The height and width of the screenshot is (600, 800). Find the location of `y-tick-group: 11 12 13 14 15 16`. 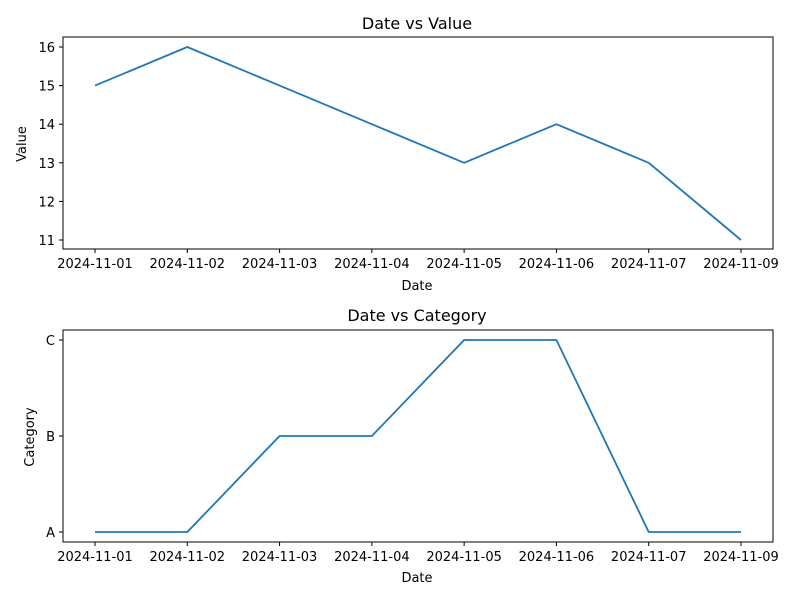

y-tick-group: 11 12 13 14 15 16 is located at coordinates (50, 145).